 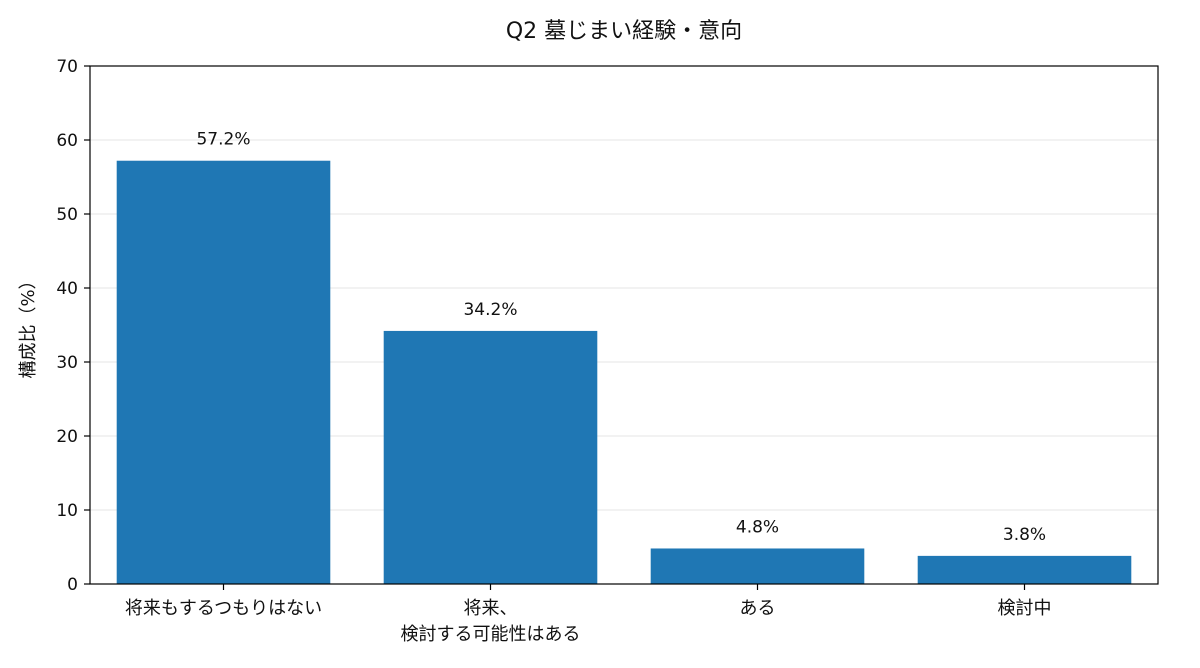 What do you see at coordinates (67, 289) in the screenshot?
I see `y-tick-label: 40` at bounding box center [67, 289].